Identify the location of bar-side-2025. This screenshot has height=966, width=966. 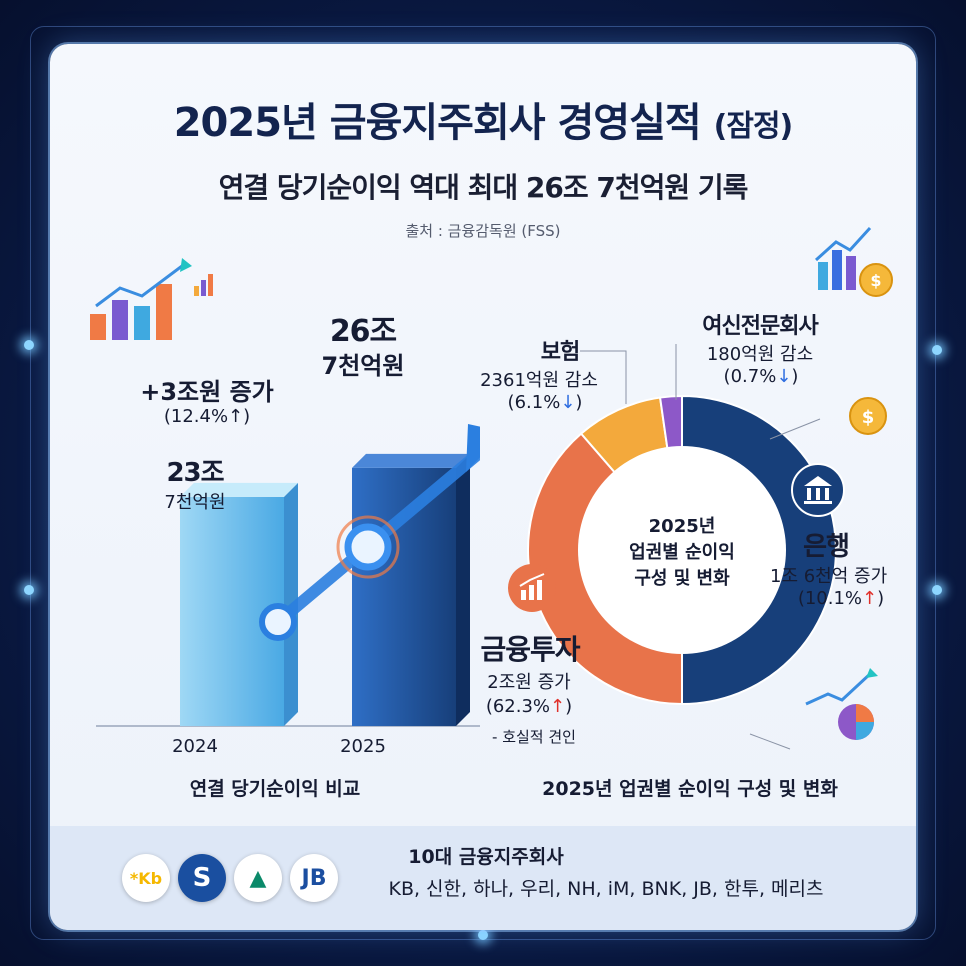
(463, 589).